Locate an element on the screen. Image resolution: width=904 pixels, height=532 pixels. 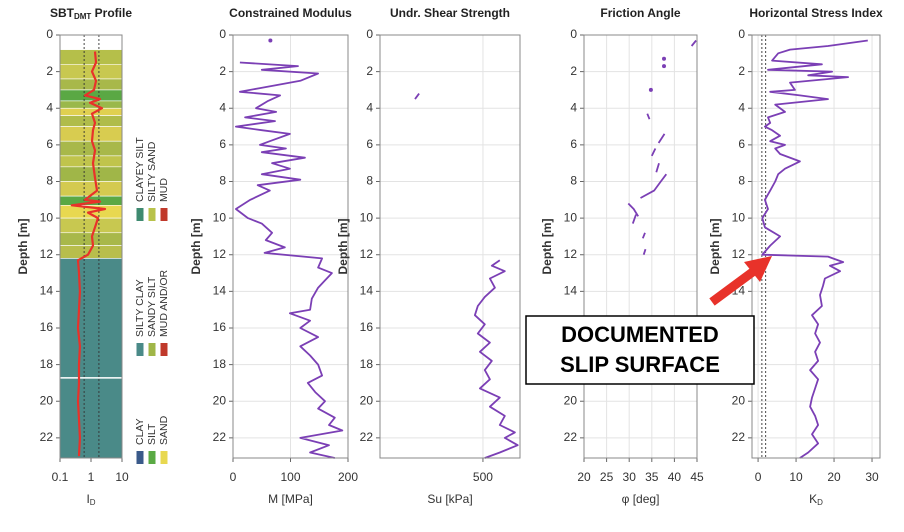
x-axis-label-part: M [MPa] is located at coordinates (290, 499).